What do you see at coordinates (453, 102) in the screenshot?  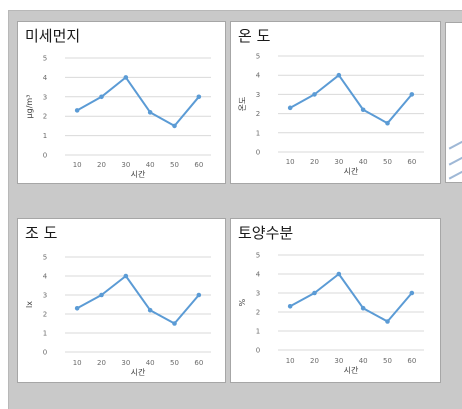 I see `partial-chart-panel` at bounding box center [453, 102].